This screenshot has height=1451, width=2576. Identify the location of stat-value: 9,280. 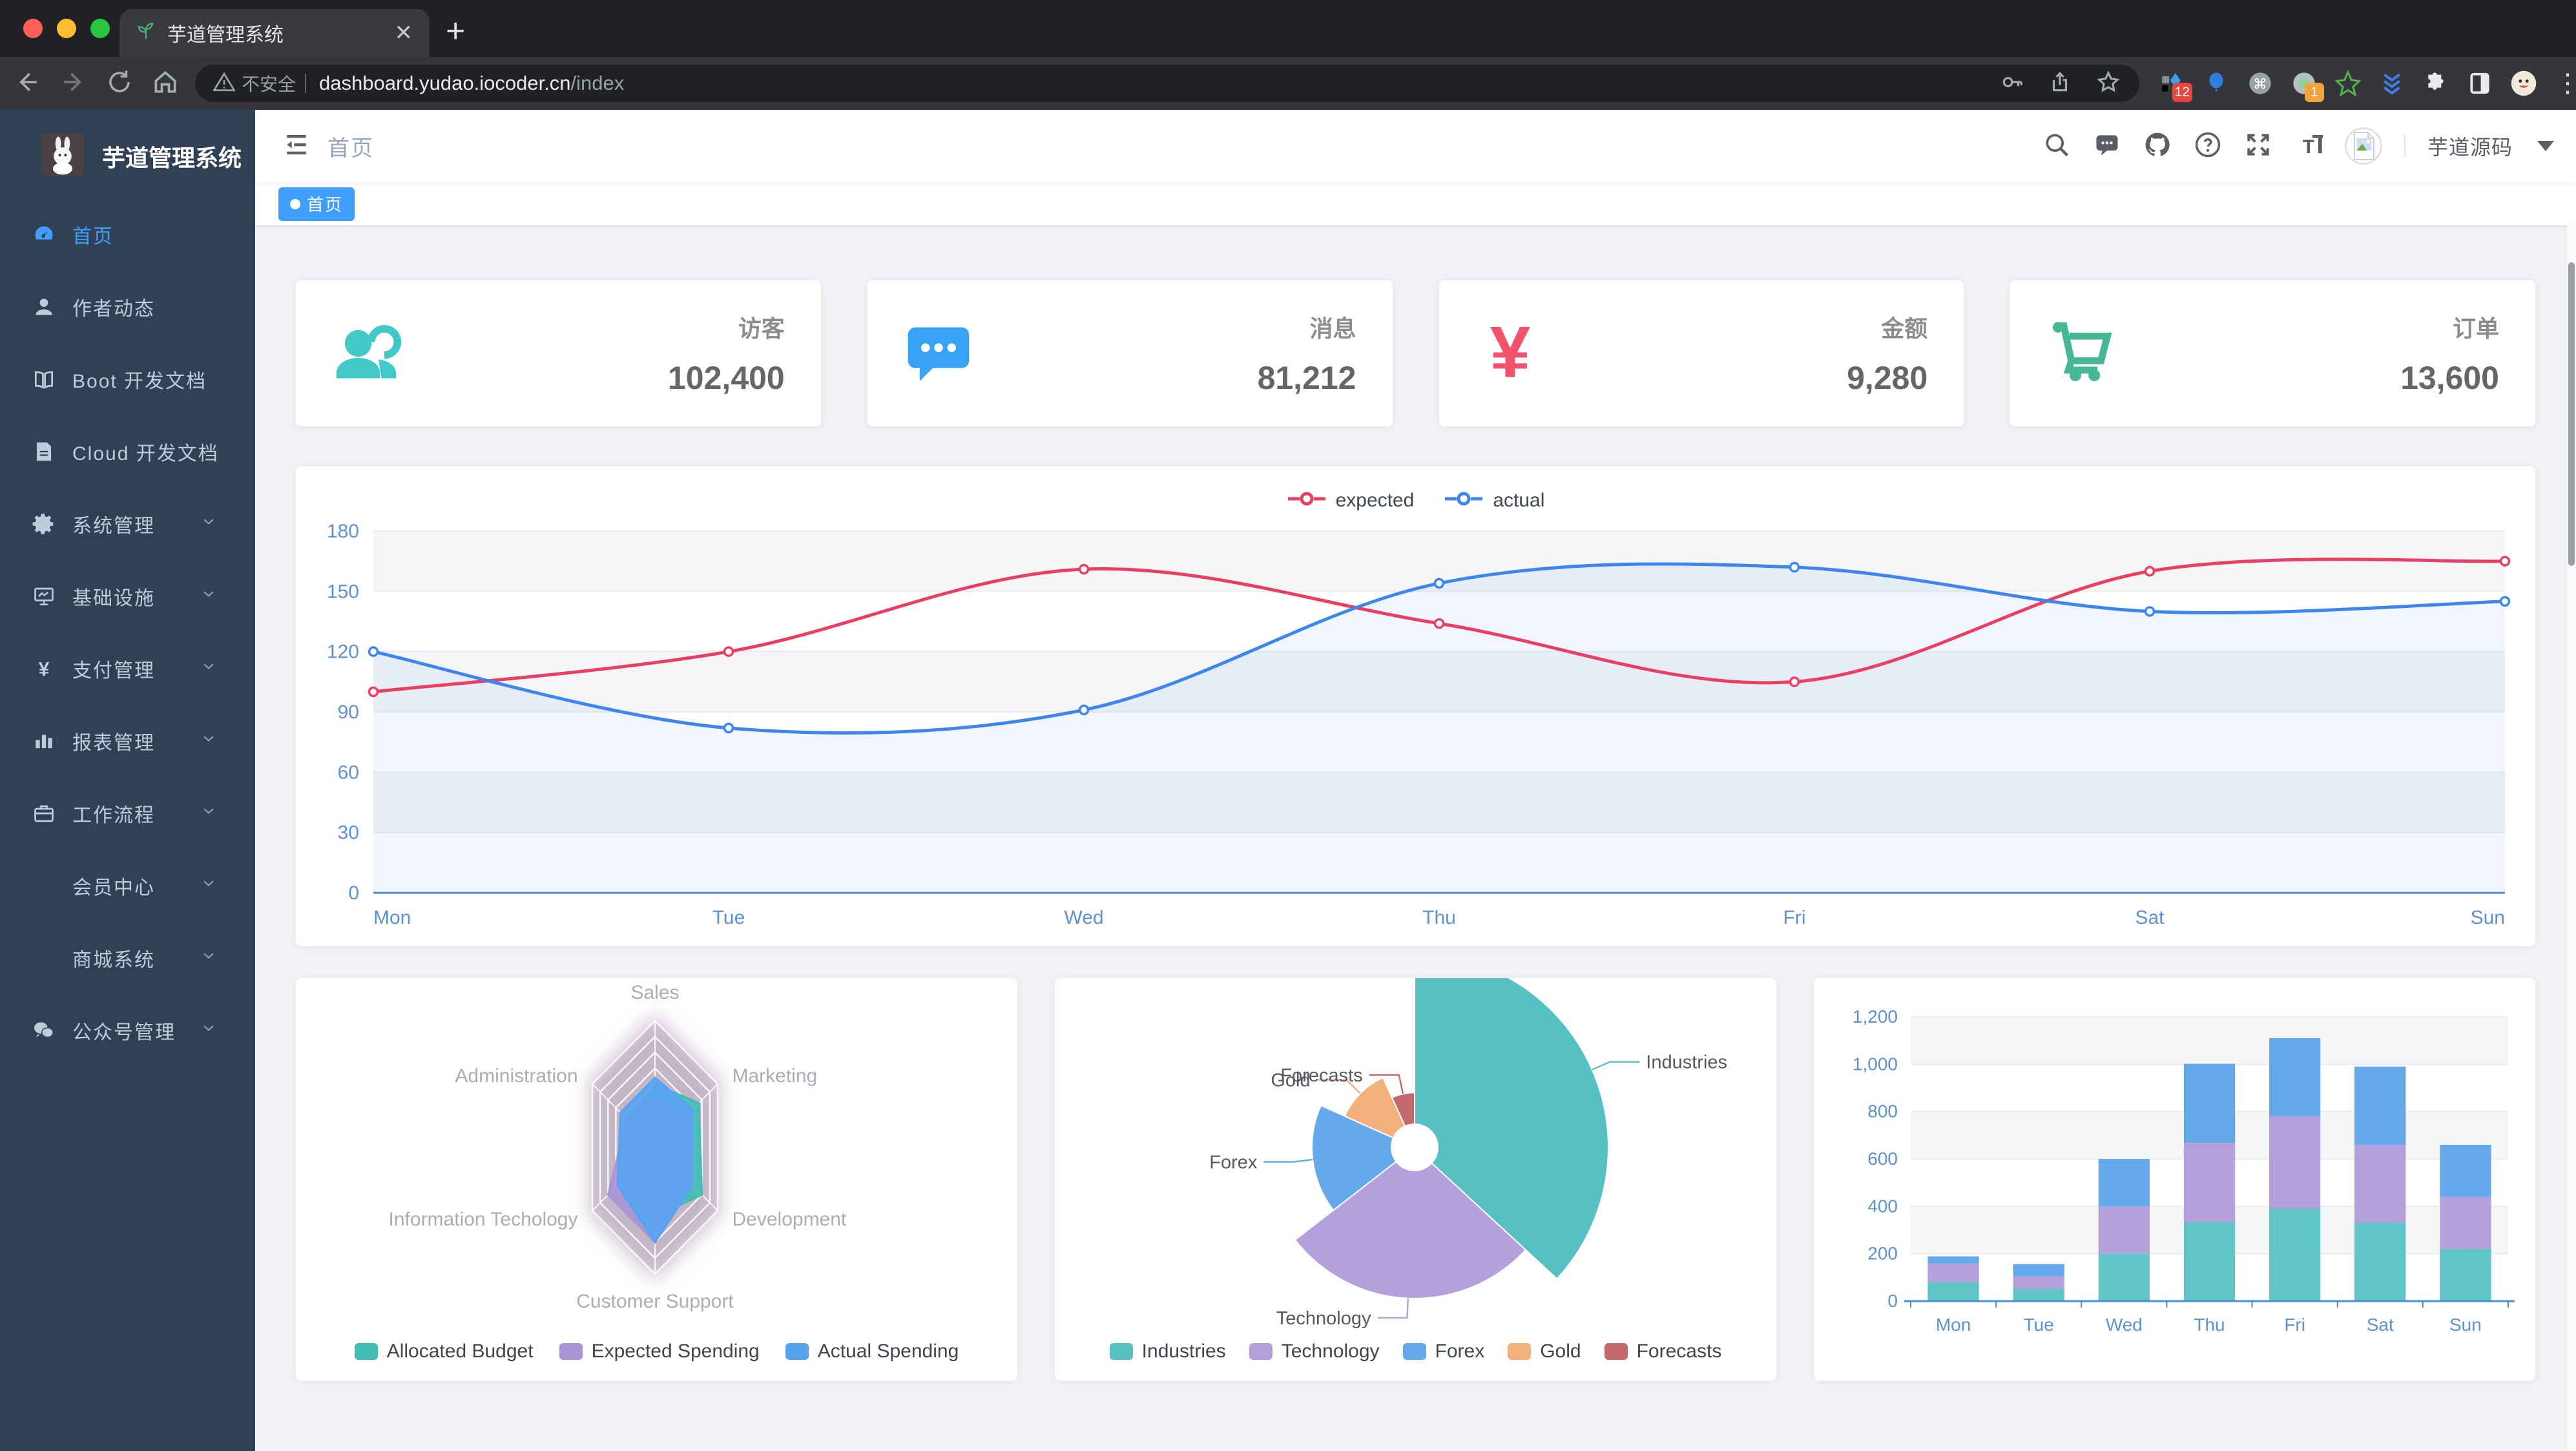
(1887, 378).